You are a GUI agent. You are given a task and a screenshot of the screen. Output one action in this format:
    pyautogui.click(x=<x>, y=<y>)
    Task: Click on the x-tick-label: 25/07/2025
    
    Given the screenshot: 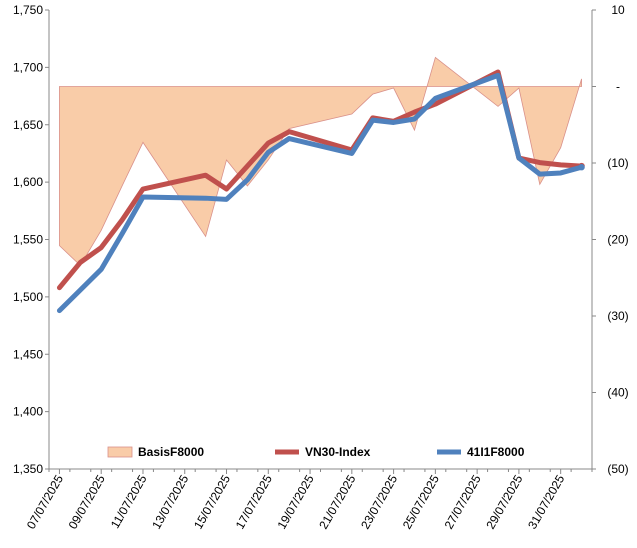 What is the action you would take?
    pyautogui.click(x=421, y=501)
    